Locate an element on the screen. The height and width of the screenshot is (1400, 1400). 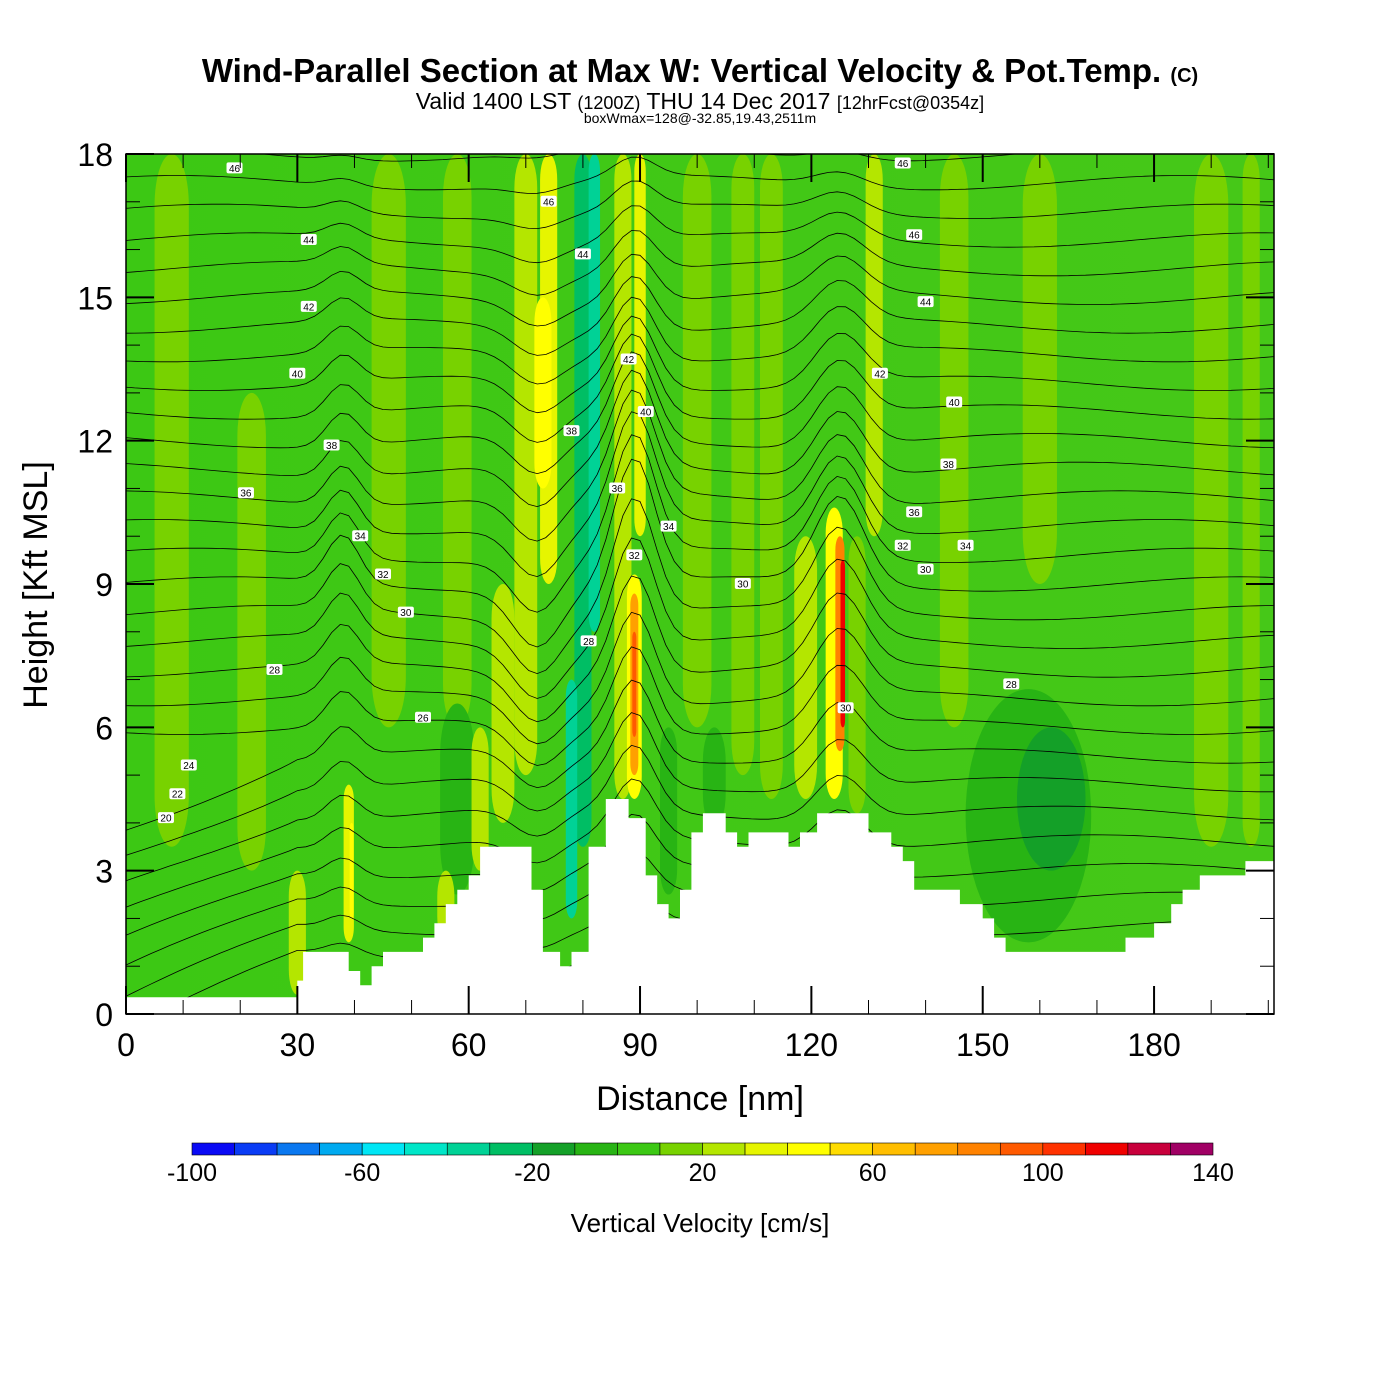
theta-label: 20 is located at coordinates (165, 818).